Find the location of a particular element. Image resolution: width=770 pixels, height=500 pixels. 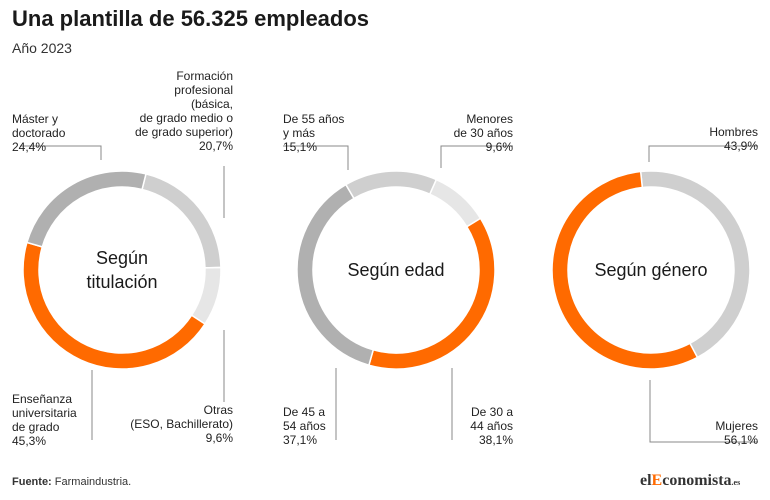

source-text: Farmaindustria. is located at coordinates (93, 482).